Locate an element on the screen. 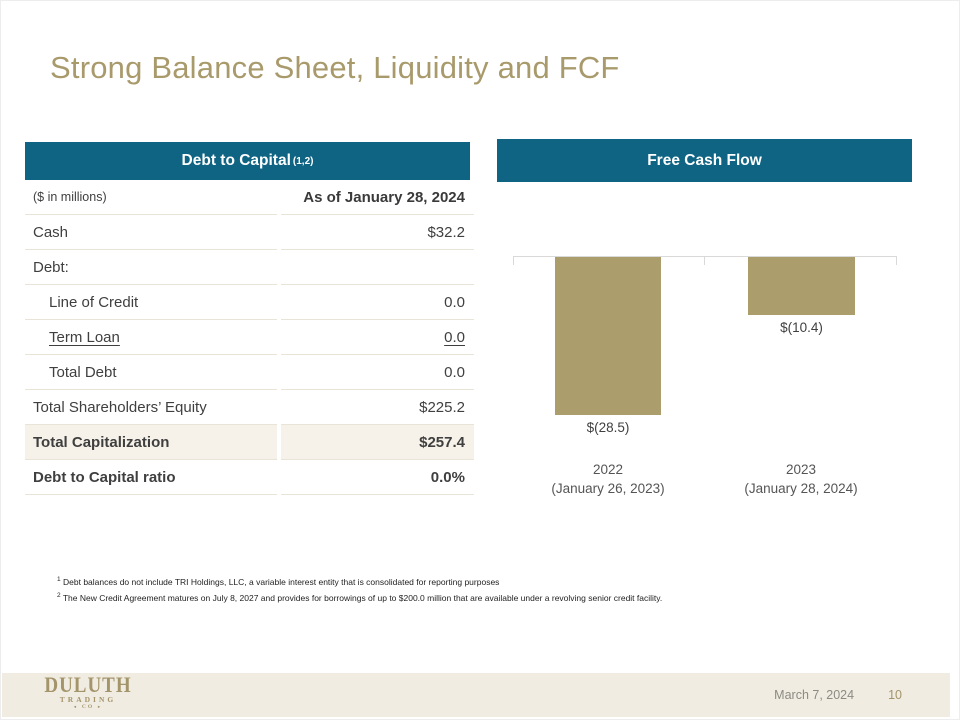  row-term-loan-label: Term Loan is located at coordinates (151, 337).